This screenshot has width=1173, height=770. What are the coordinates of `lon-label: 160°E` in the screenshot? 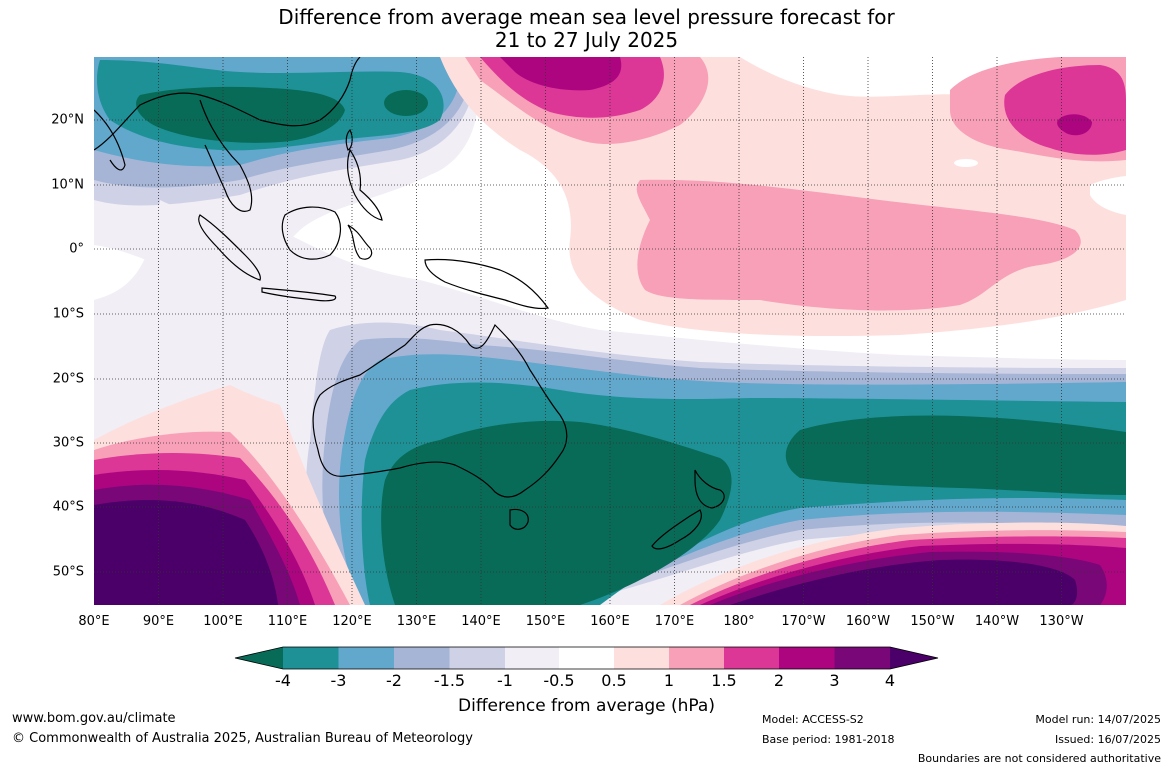 It's located at (610, 621).